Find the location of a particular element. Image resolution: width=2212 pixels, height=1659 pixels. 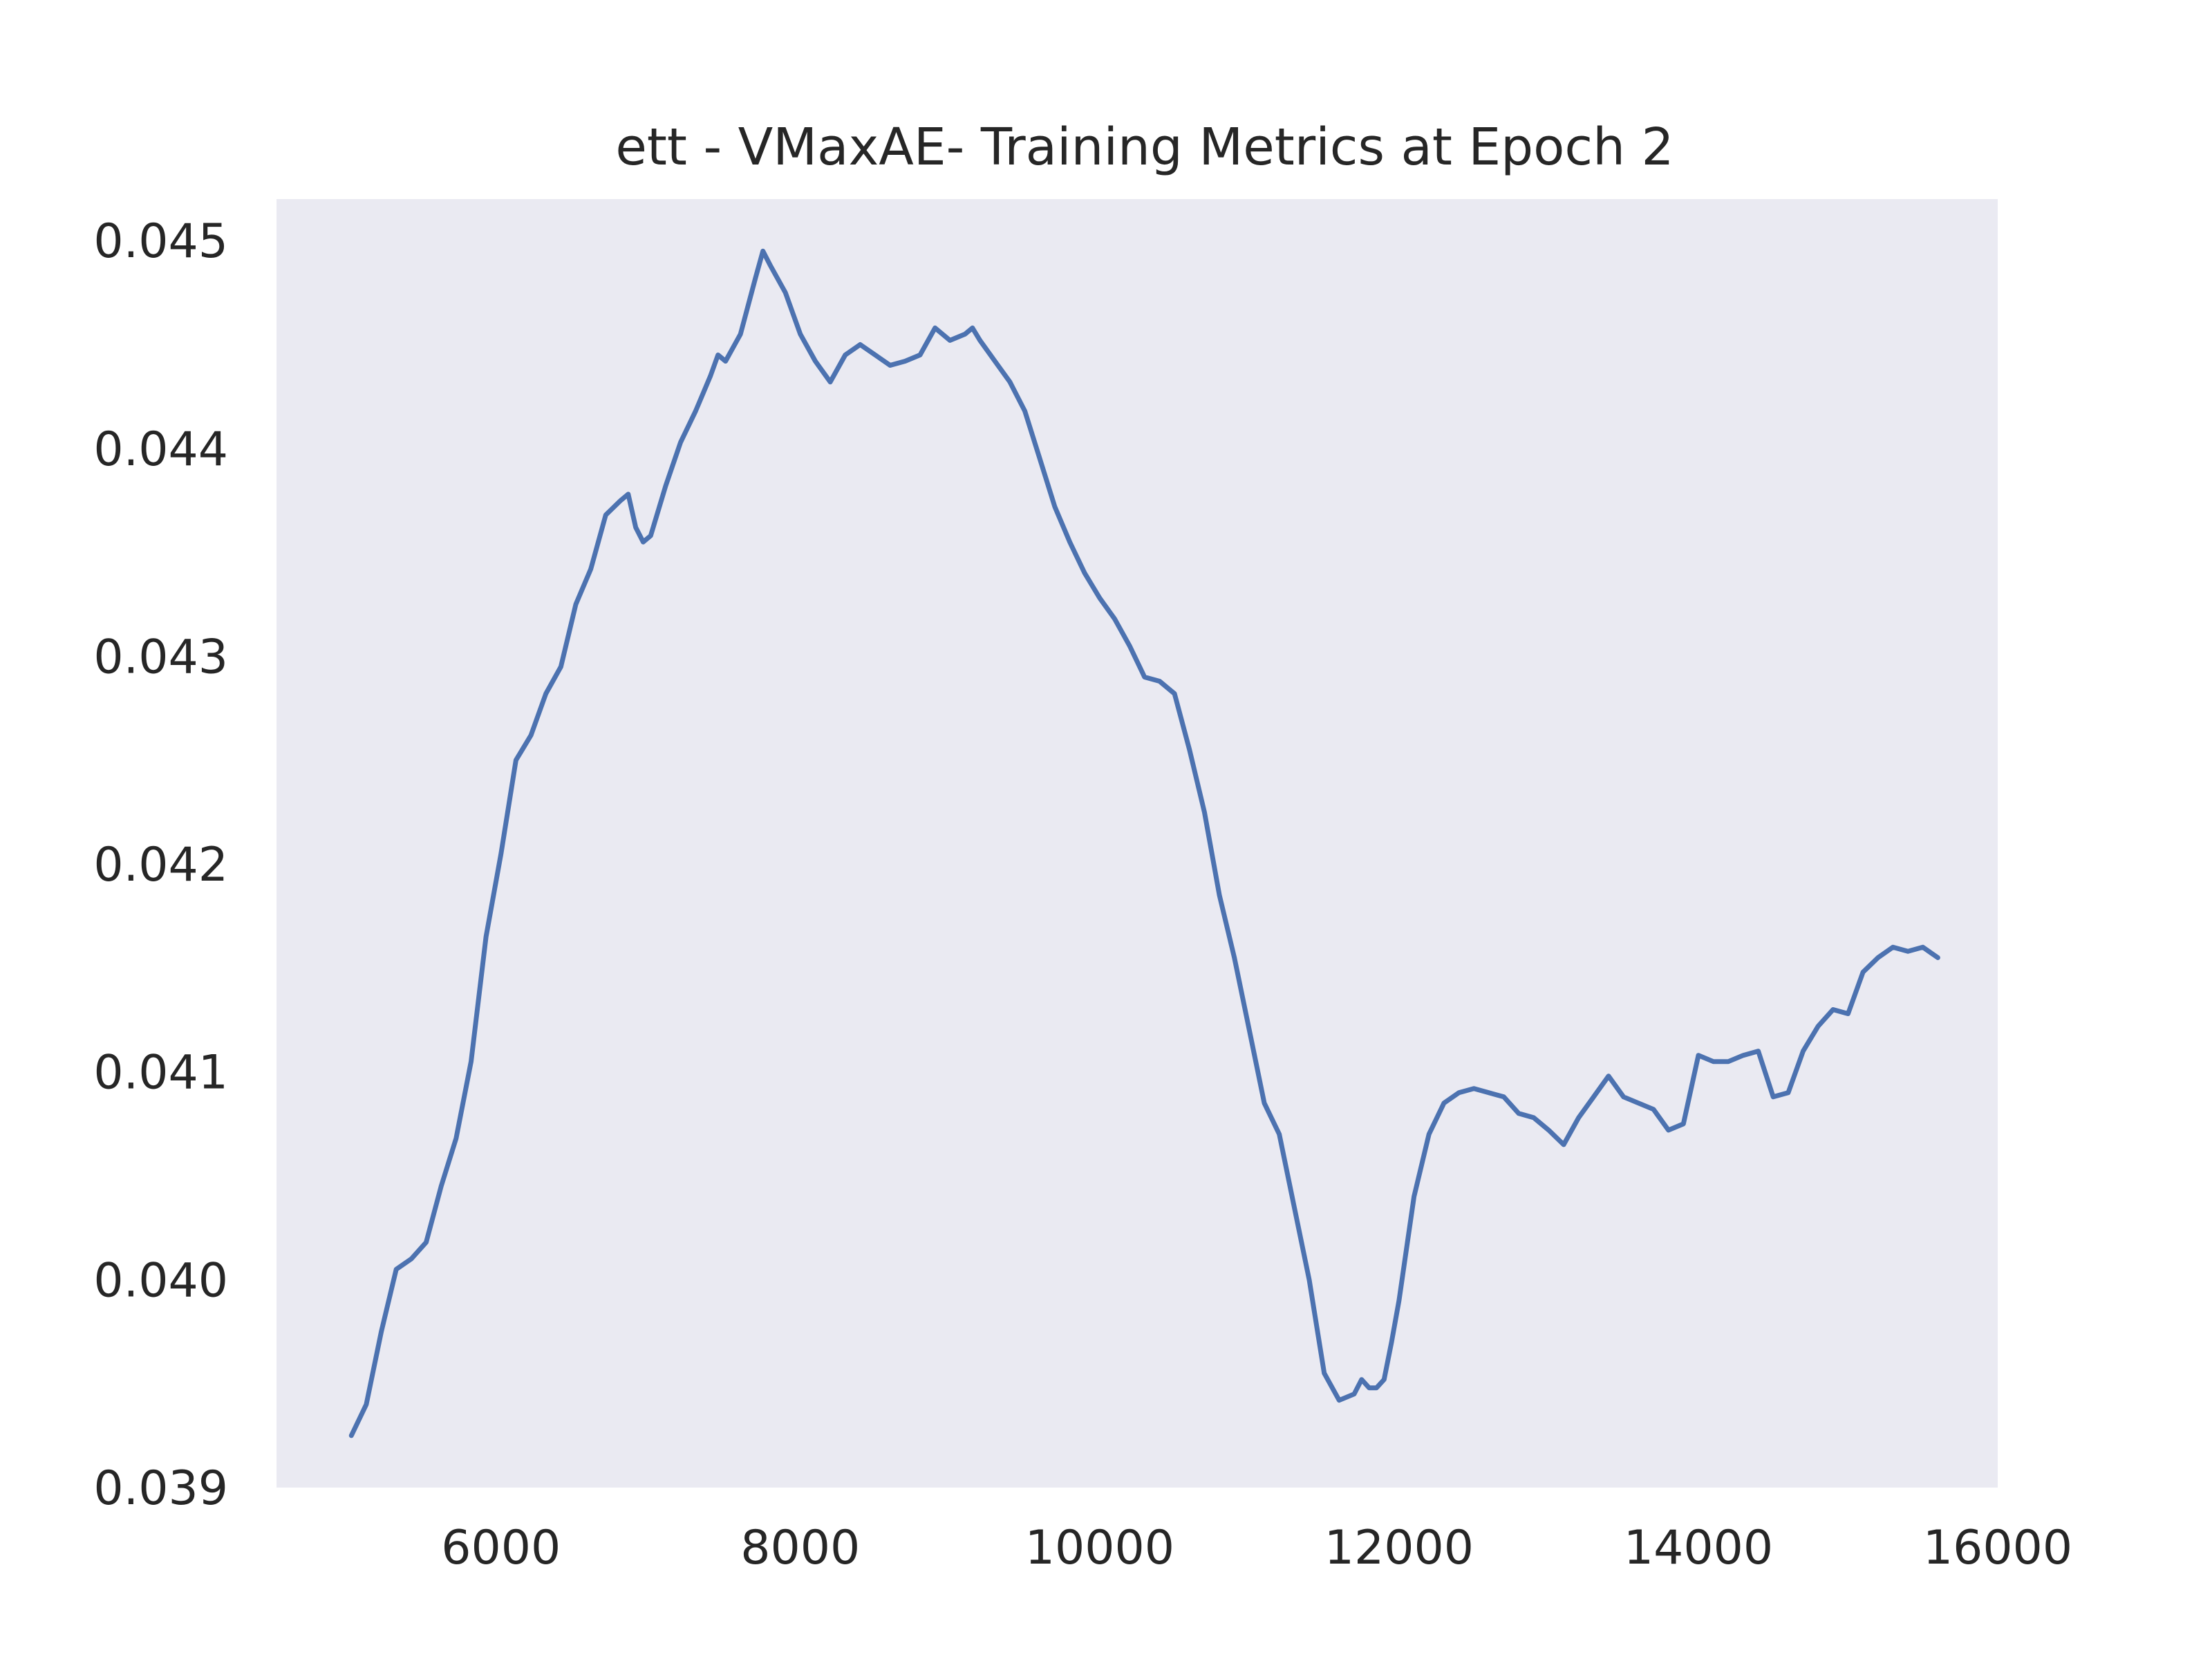

y-tick-label: 0.044 is located at coordinates (160, 449).